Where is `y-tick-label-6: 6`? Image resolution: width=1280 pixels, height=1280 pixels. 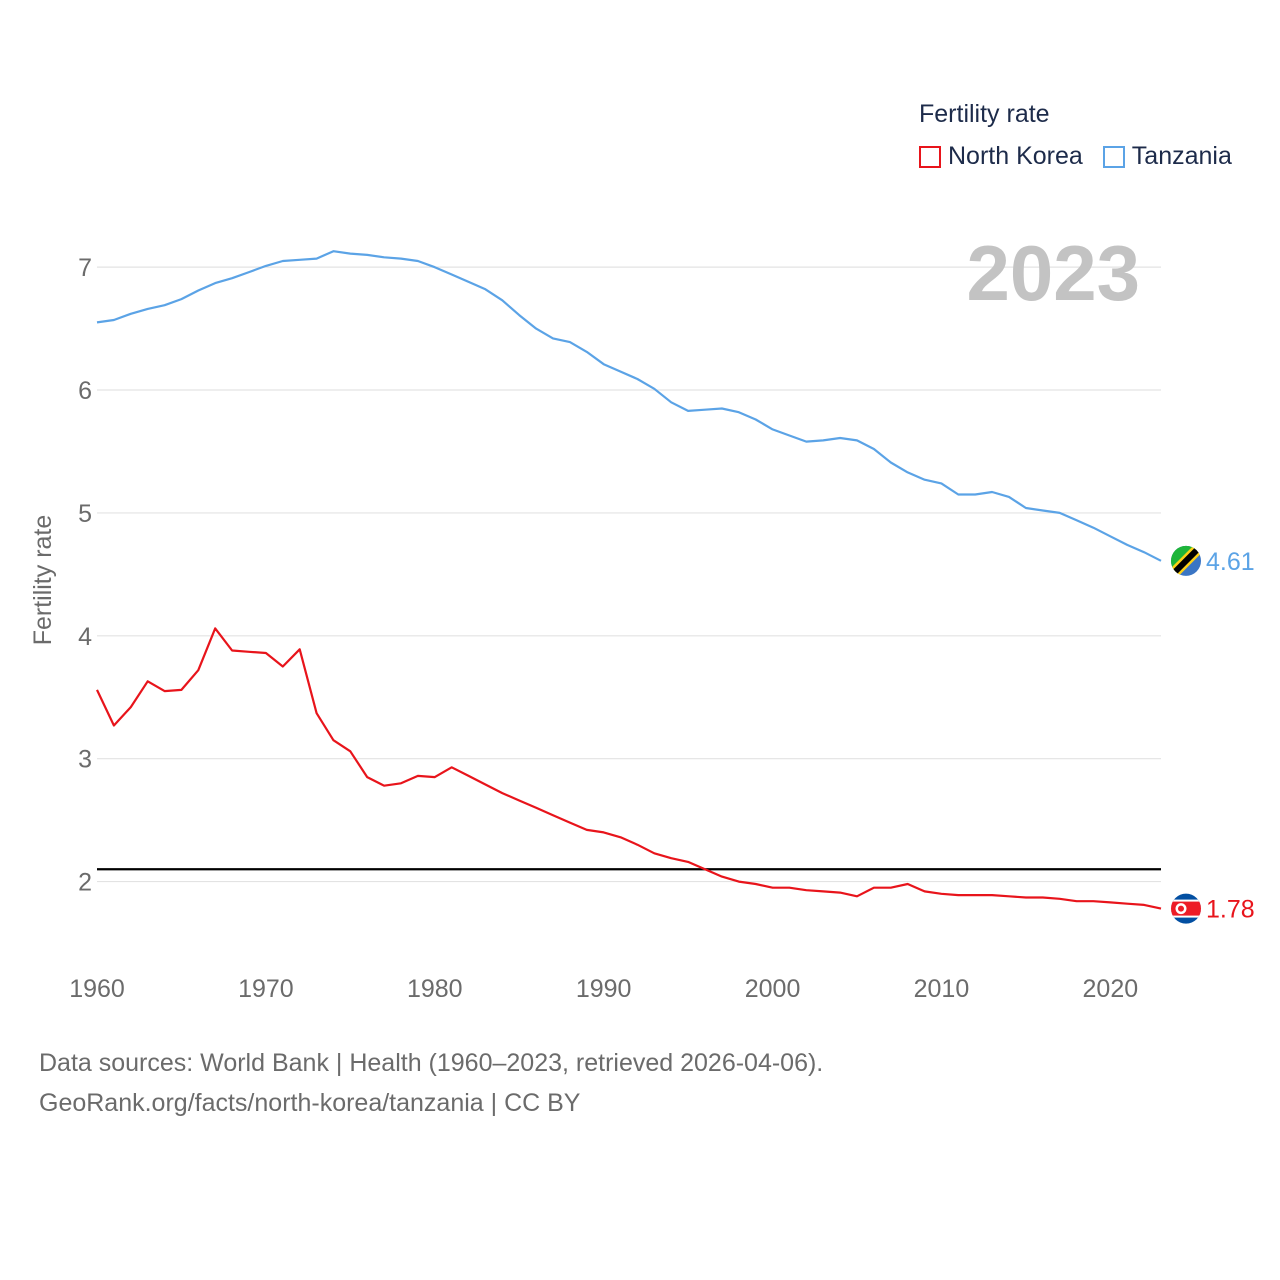
y-tick-label-6: 6 is located at coordinates (85, 391).